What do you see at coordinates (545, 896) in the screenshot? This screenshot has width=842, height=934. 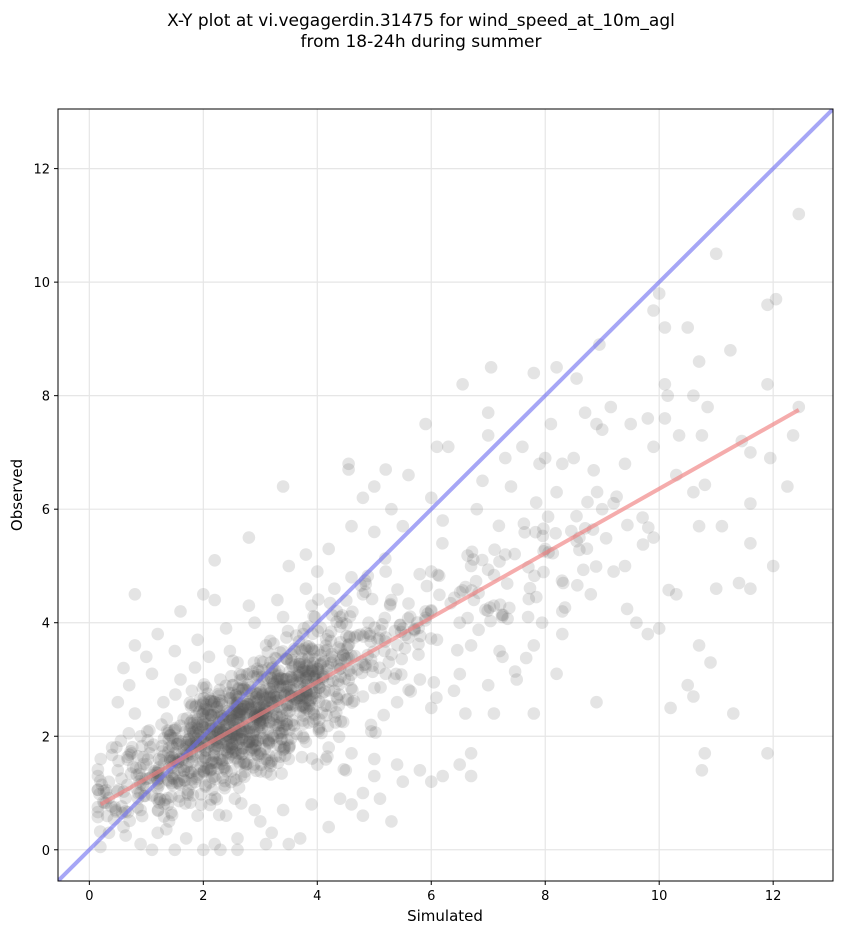 I see `x-tick-label: 8` at bounding box center [545, 896].